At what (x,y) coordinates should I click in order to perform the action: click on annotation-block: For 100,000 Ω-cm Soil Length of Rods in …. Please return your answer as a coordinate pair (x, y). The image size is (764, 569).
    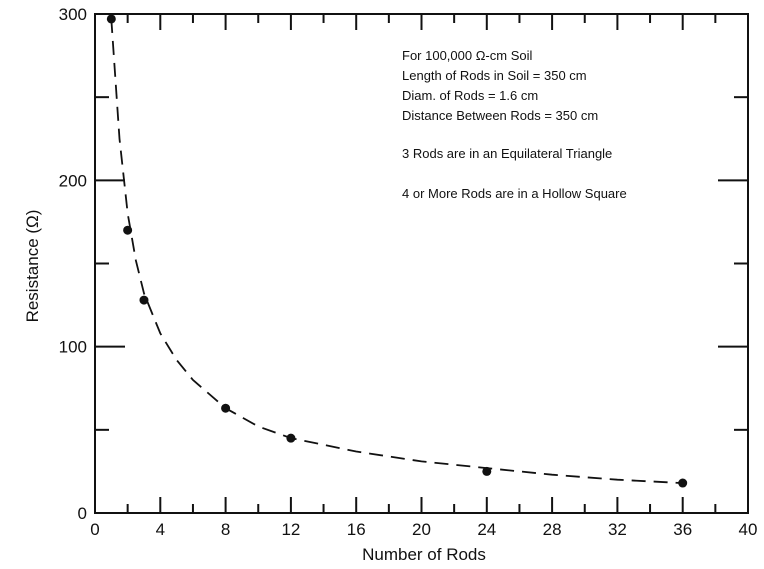
    Looking at the image, I should click on (514, 124).